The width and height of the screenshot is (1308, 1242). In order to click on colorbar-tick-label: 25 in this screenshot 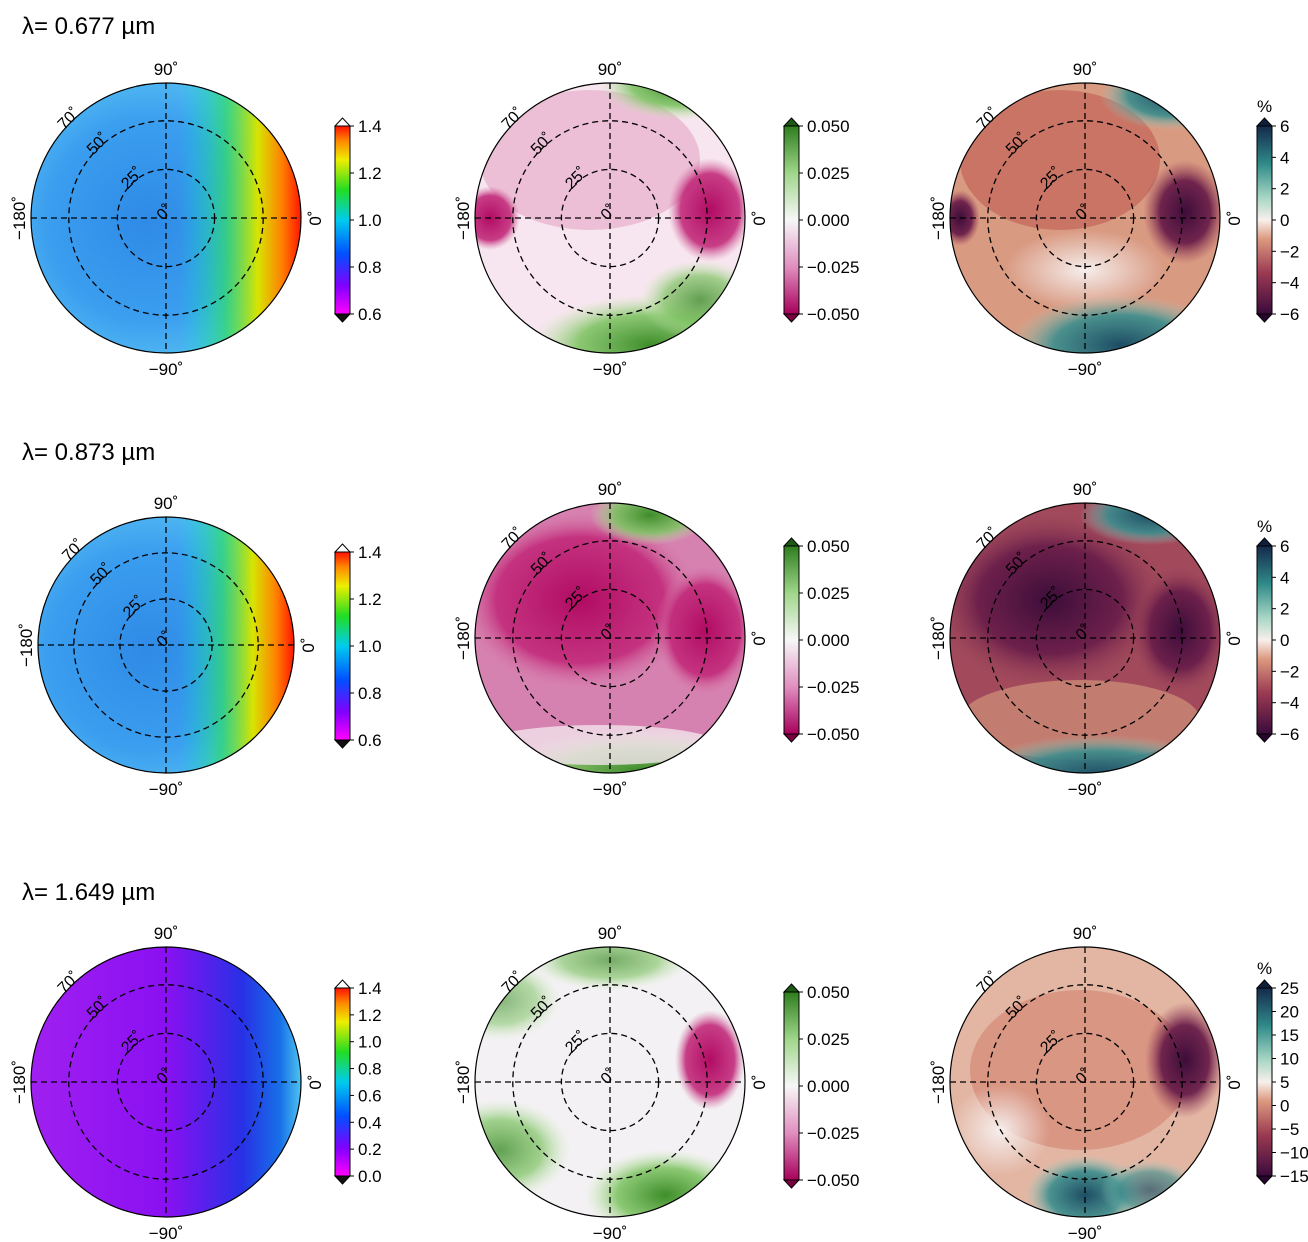, I will do `click(1289, 988)`.